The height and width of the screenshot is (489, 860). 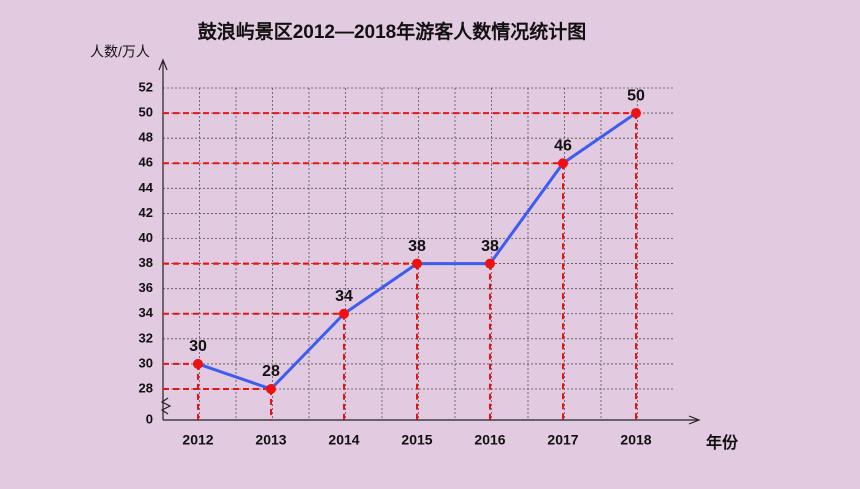 I want to click on y-tick-label: 44, so click(x=146, y=187).